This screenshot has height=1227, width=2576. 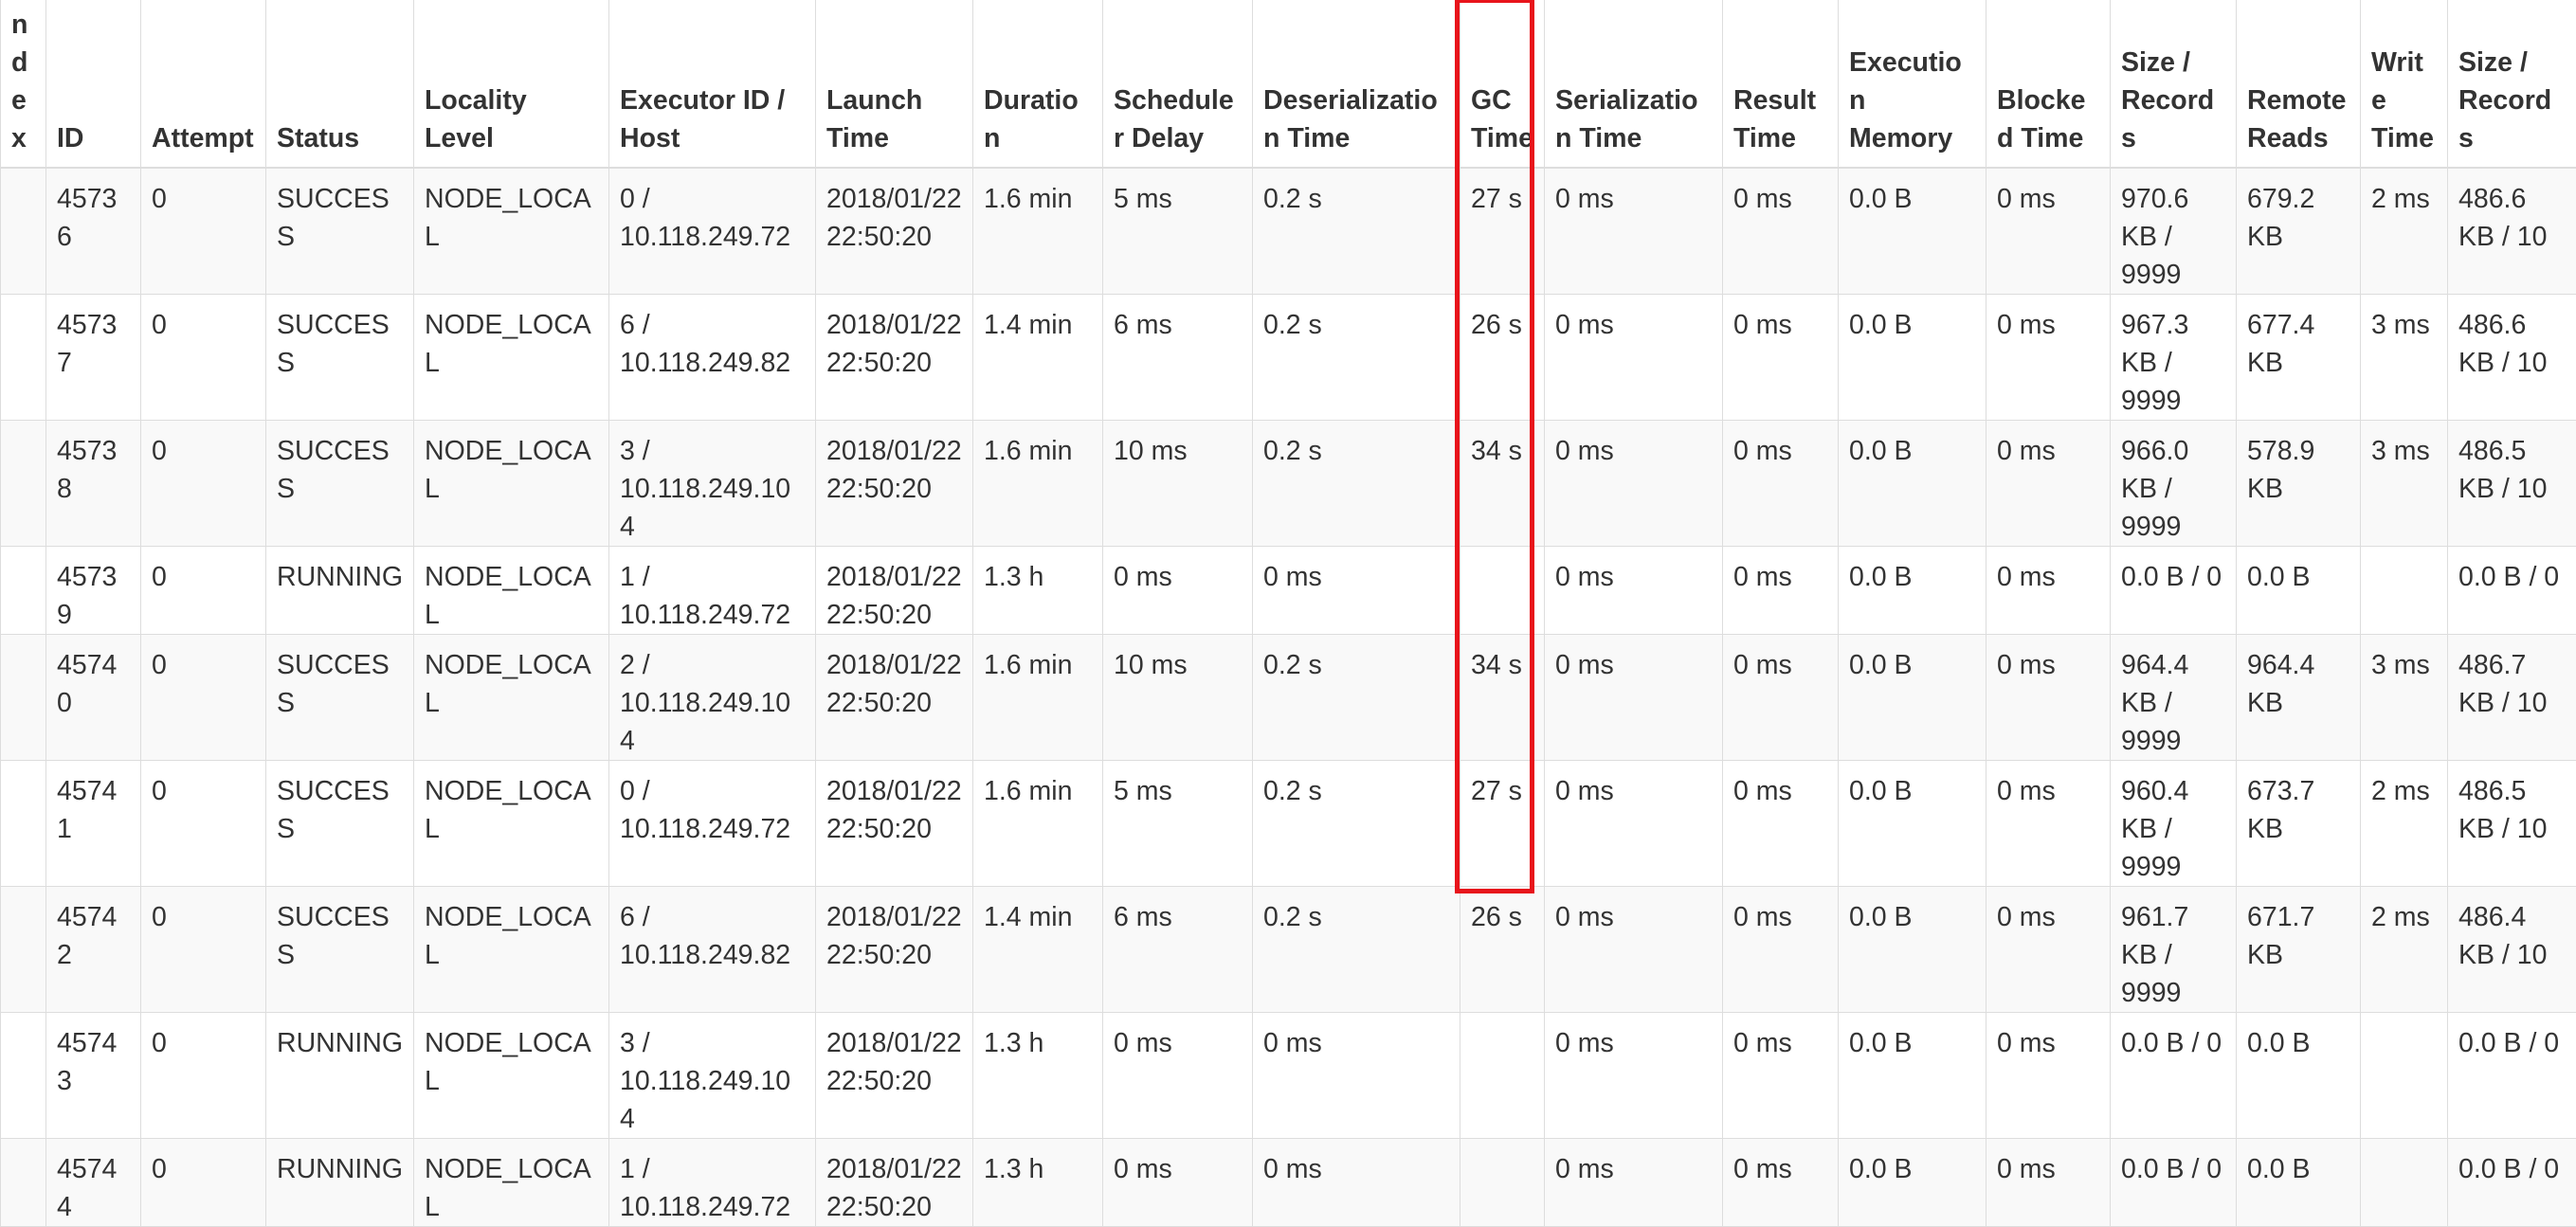 What do you see at coordinates (1038, 1076) in the screenshot?
I see `cell-duration: 1.3 h` at bounding box center [1038, 1076].